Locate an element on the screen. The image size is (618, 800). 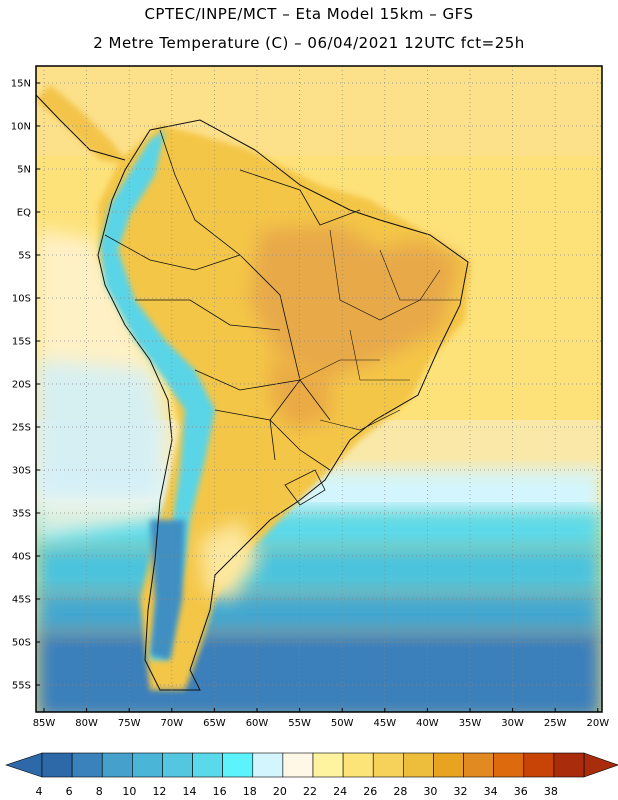
lon-tick-label: 65W is located at coordinates (214, 723).